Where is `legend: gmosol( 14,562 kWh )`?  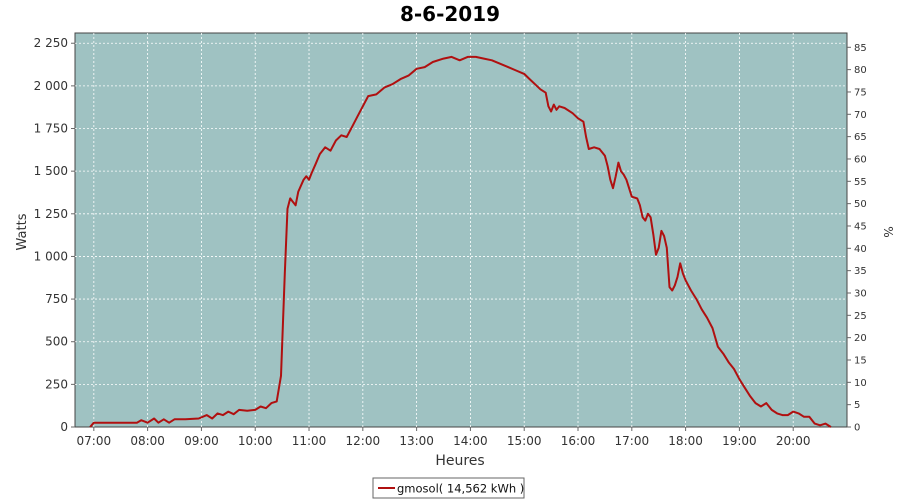
legend: gmosol( 14,562 kWh ) is located at coordinates (448, 488).